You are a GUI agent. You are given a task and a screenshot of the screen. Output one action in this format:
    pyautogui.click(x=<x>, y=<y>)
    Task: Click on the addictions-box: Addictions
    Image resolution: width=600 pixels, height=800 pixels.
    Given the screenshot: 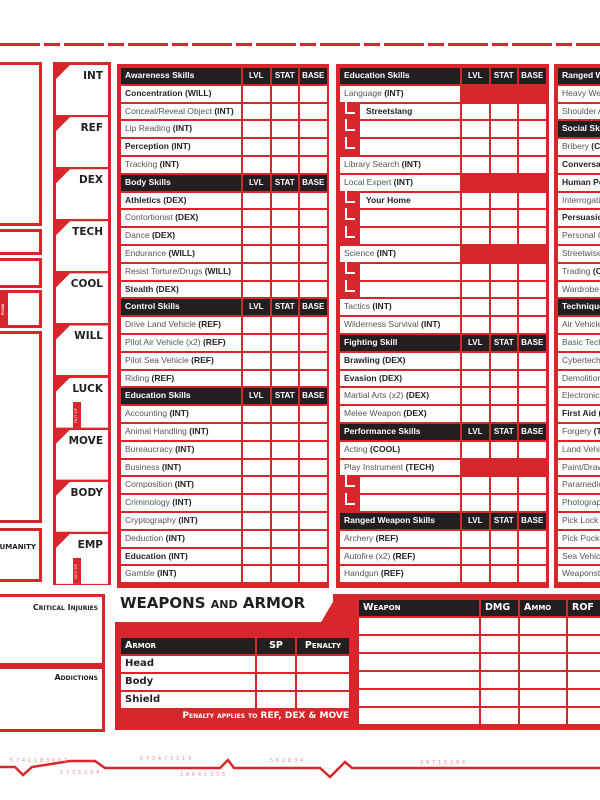 What is the action you would take?
    pyautogui.click(x=52, y=699)
    